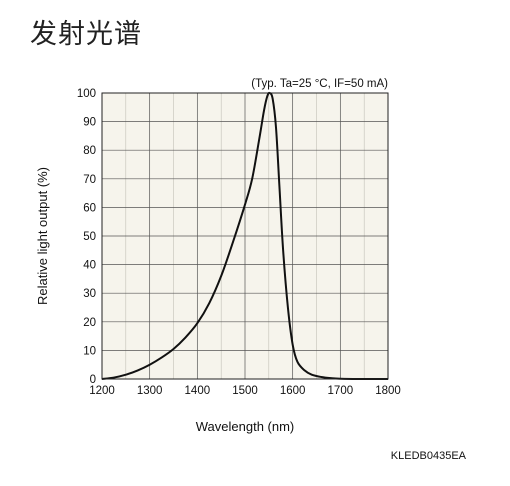 Image resolution: width=510 pixels, height=486 pixels. What do you see at coordinates (245, 426) in the screenshot?
I see `x-axis-label: Wavelength (nm)` at bounding box center [245, 426].